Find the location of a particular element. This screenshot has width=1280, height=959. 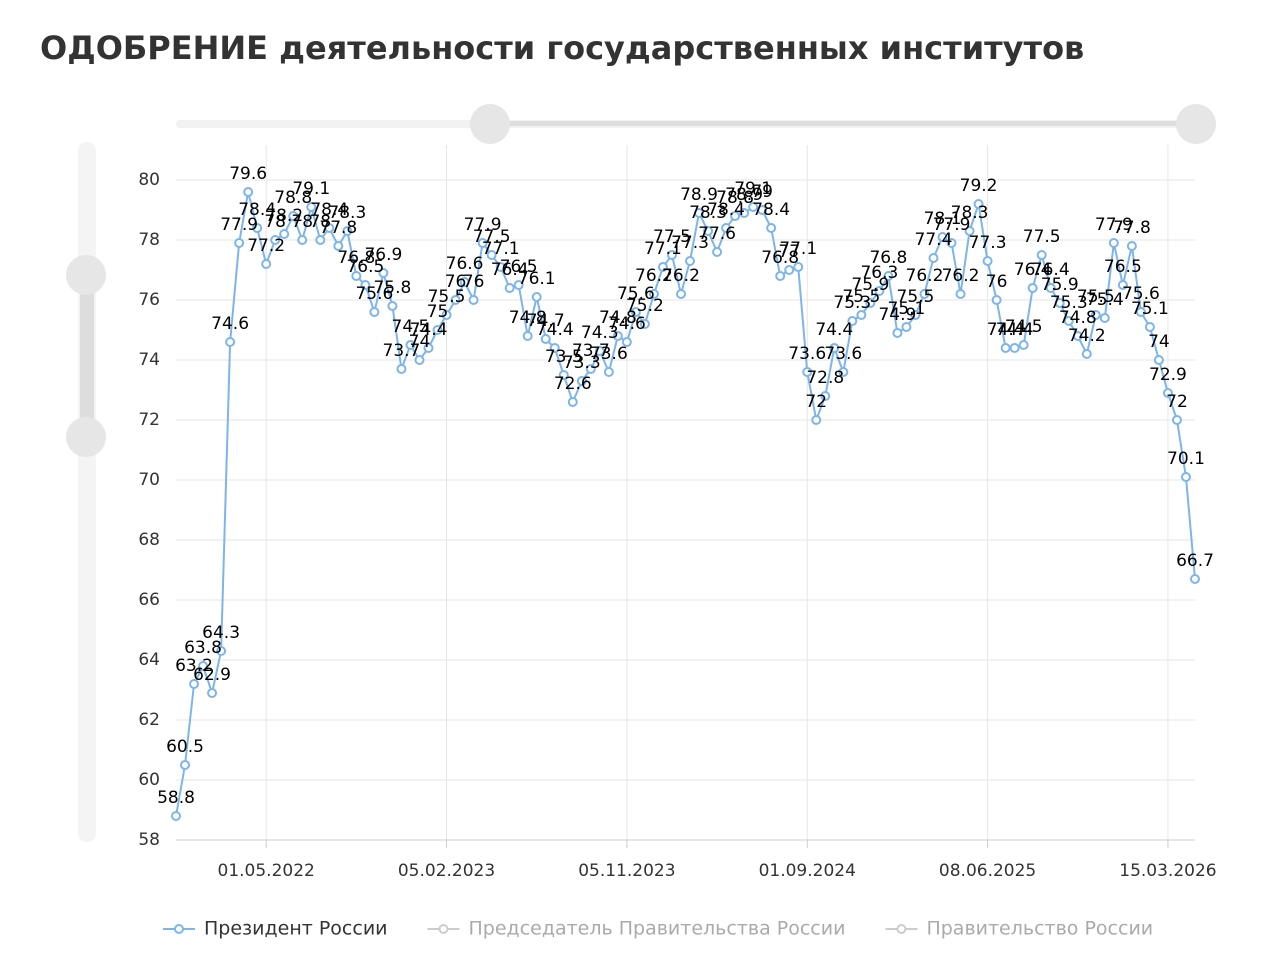

slider-range is located at coordinates (843, 123).